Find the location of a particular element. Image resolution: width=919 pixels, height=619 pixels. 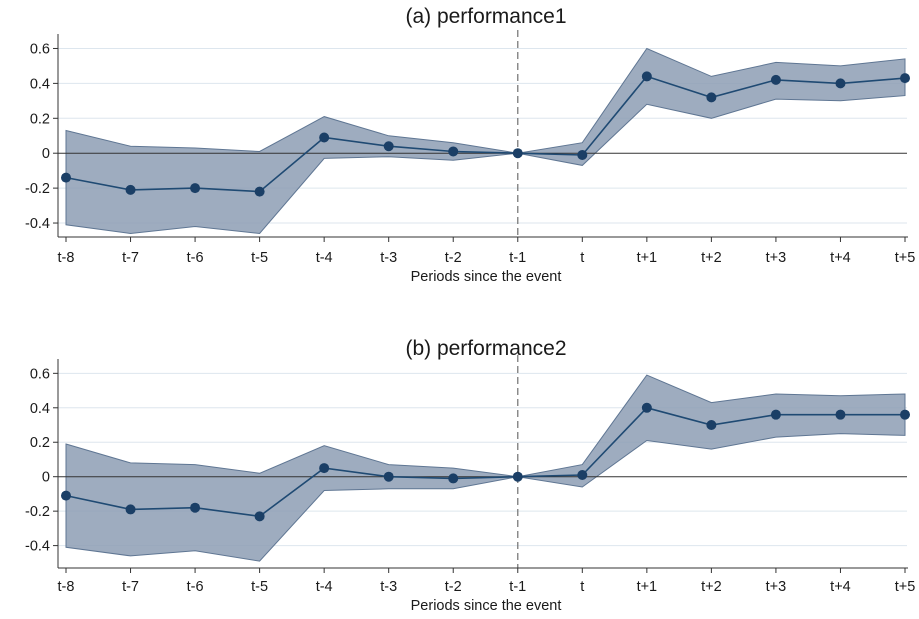

chart-title: (a) performance1 is located at coordinates (485, 16).